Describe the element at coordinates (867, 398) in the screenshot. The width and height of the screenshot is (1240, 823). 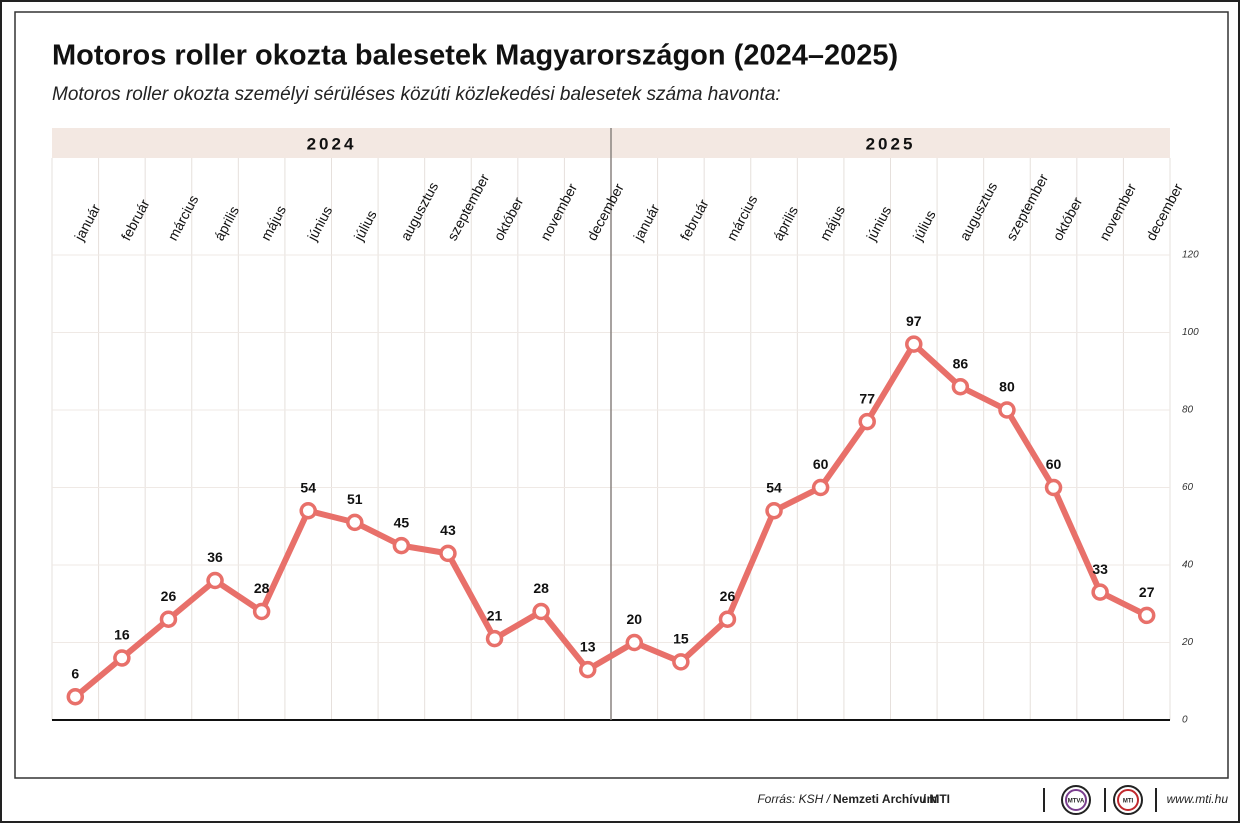
I see `value-label: 77` at that location.